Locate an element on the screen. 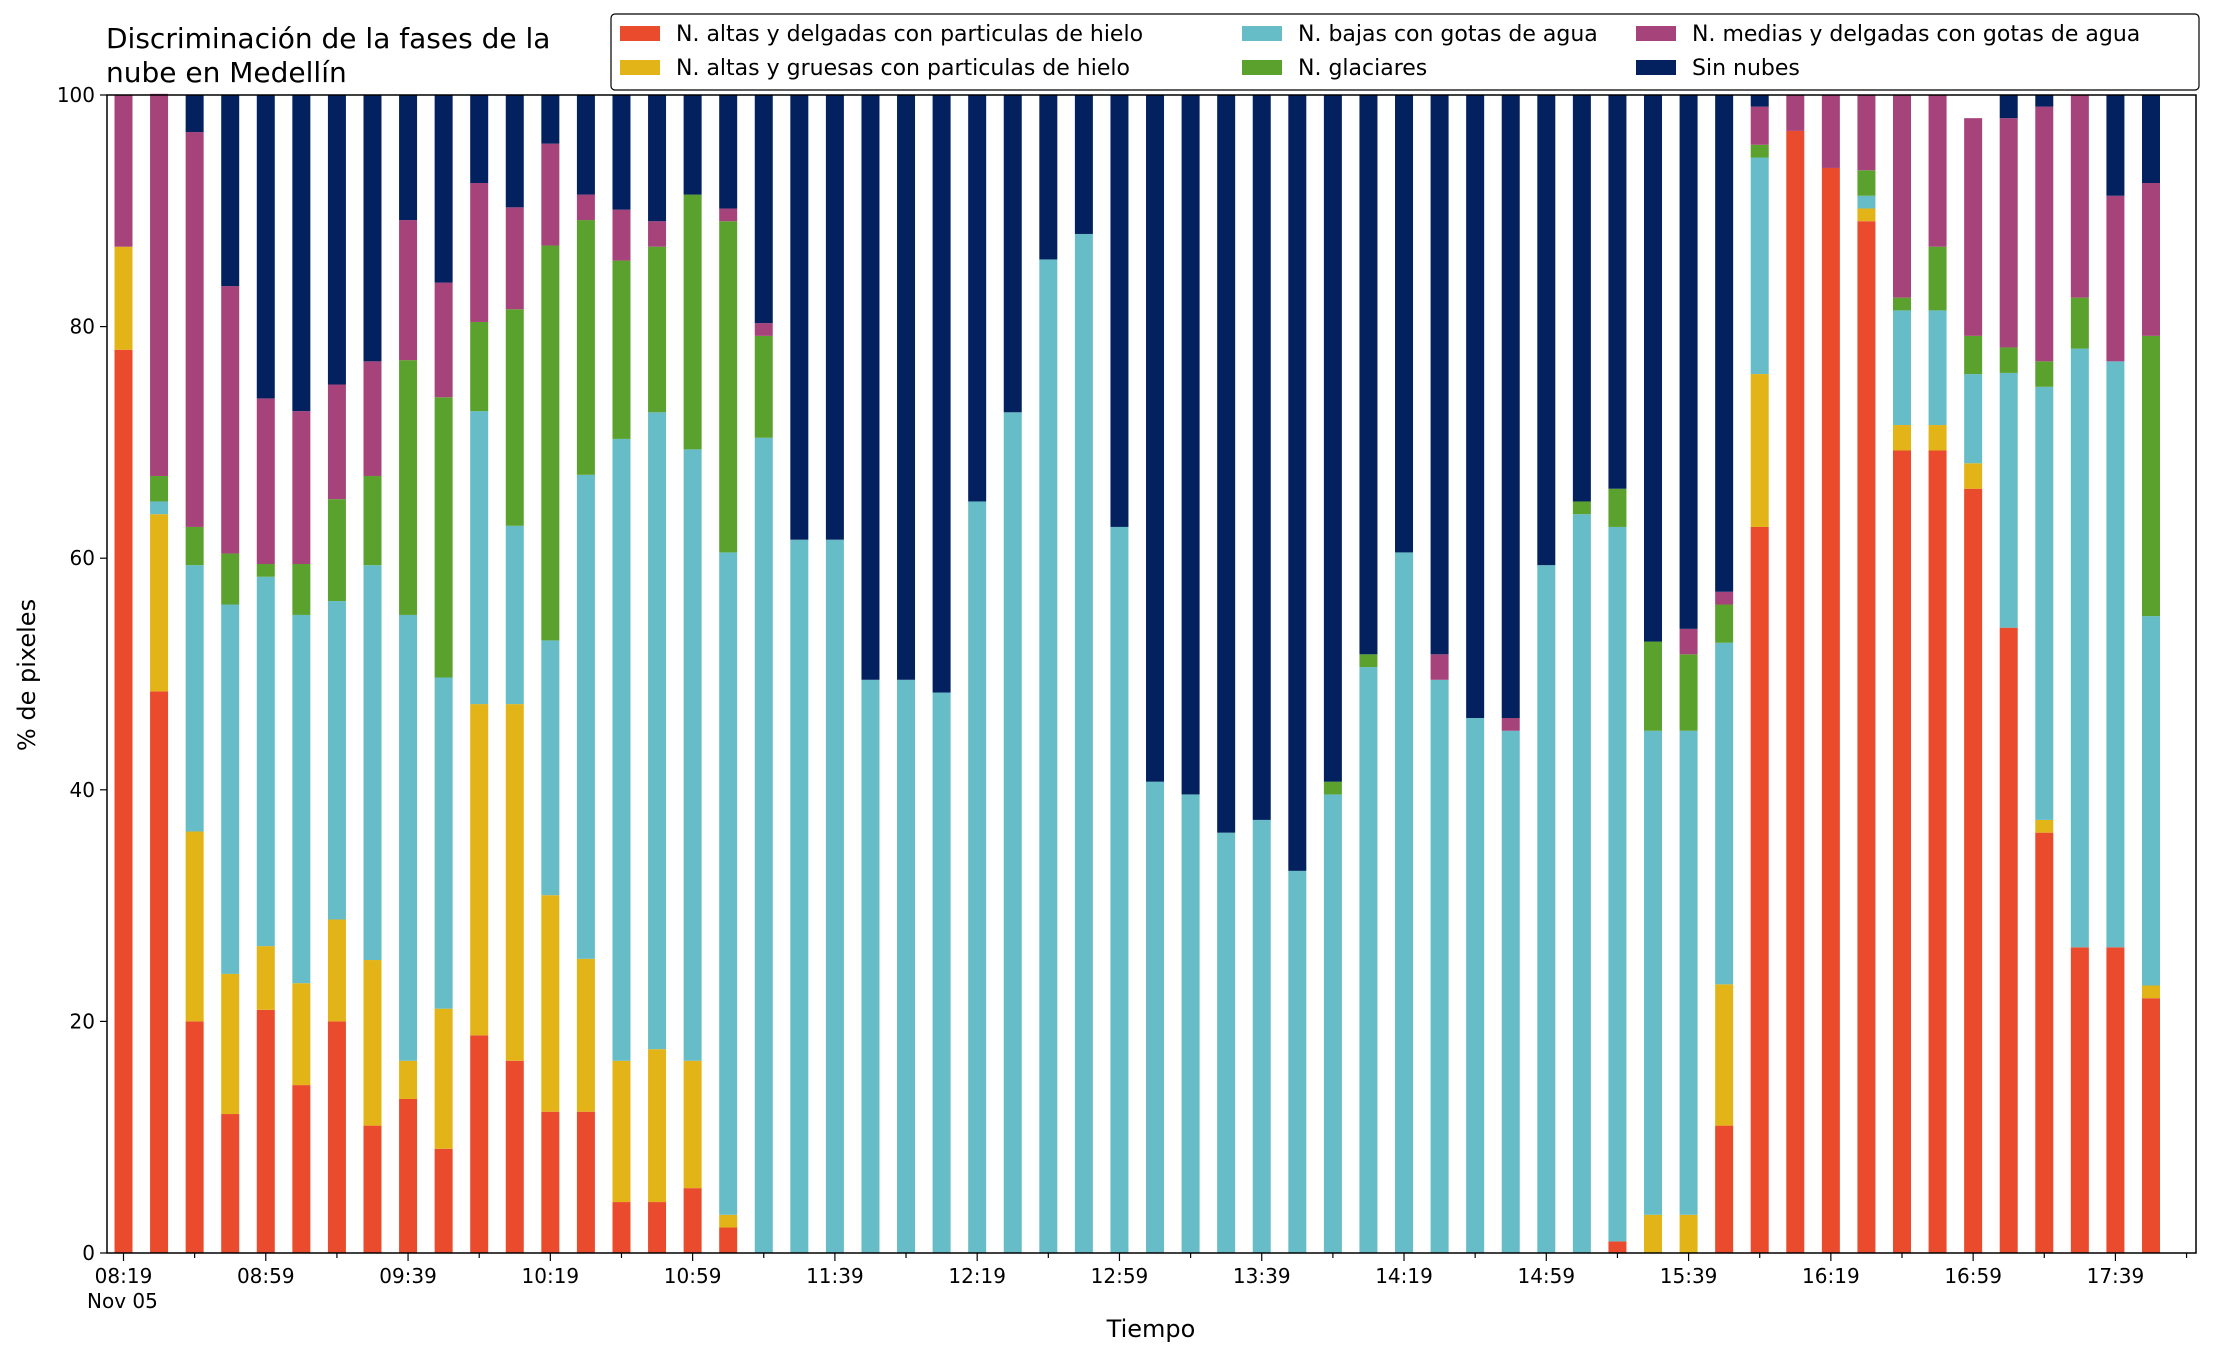  y-tick-label-80: 80 is located at coordinates (82, 327).